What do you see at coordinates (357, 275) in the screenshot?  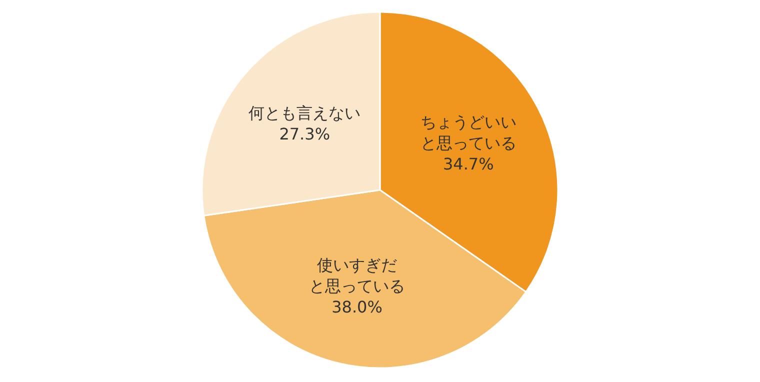 I see `slice-label: 使いすぎだと思っている` at bounding box center [357, 275].